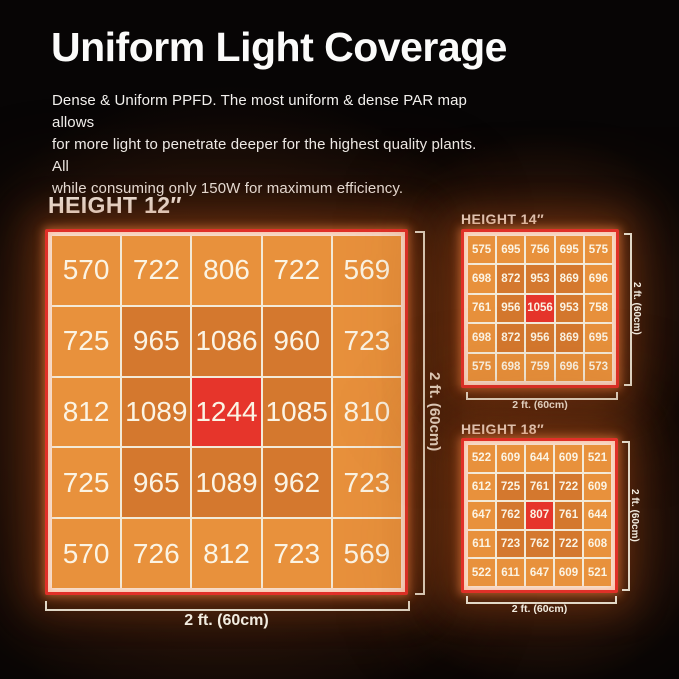 The height and width of the screenshot is (679, 679). Describe the element at coordinates (598, 367) in the screenshot. I see `ppfd-cell: 573` at that location.